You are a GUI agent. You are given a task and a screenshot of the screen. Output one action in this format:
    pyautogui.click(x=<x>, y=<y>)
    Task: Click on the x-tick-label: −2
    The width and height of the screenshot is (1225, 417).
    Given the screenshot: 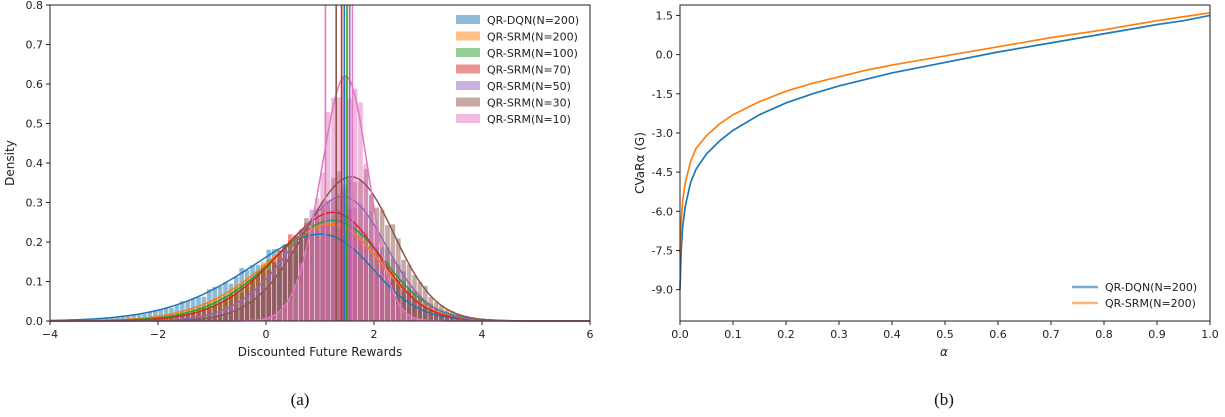 What is the action you would take?
    pyautogui.click(x=158, y=334)
    